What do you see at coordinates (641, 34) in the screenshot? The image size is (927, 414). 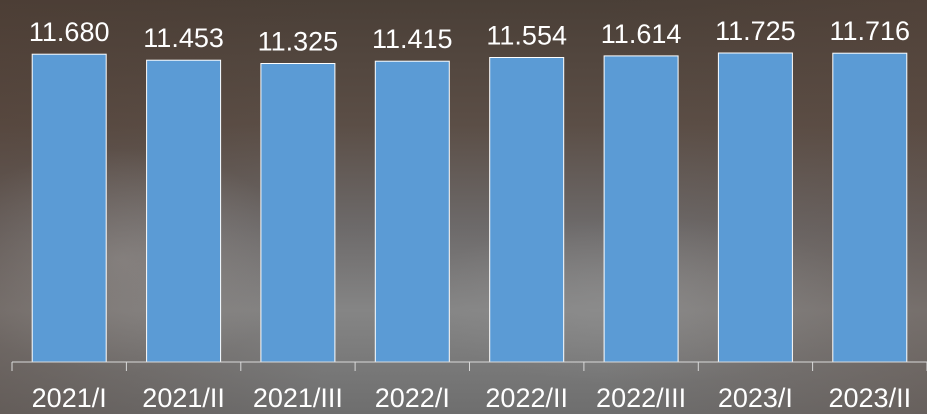 I see `value-label: 11.614` at bounding box center [641, 34].